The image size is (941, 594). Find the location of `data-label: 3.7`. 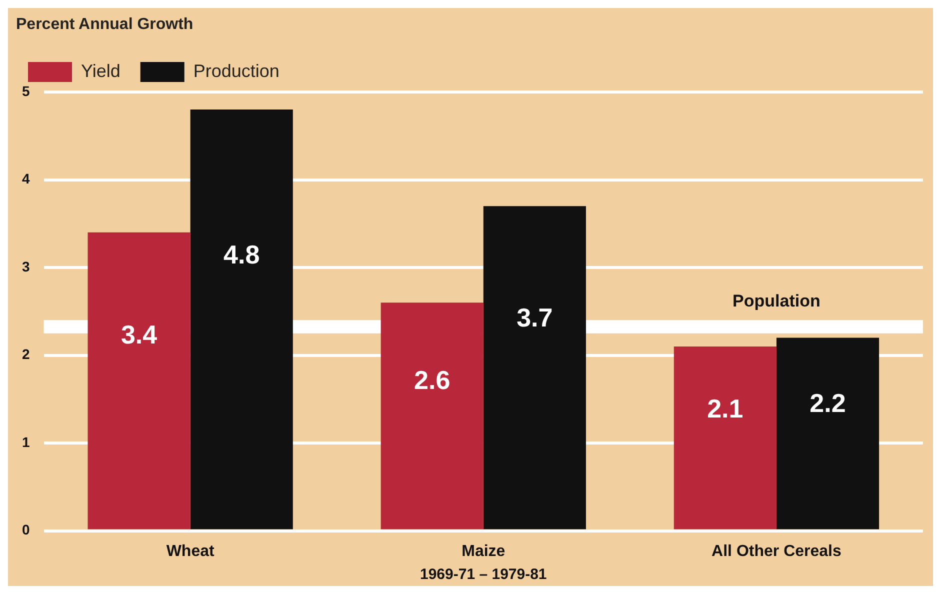

data-label: 3.7 is located at coordinates (534, 317).